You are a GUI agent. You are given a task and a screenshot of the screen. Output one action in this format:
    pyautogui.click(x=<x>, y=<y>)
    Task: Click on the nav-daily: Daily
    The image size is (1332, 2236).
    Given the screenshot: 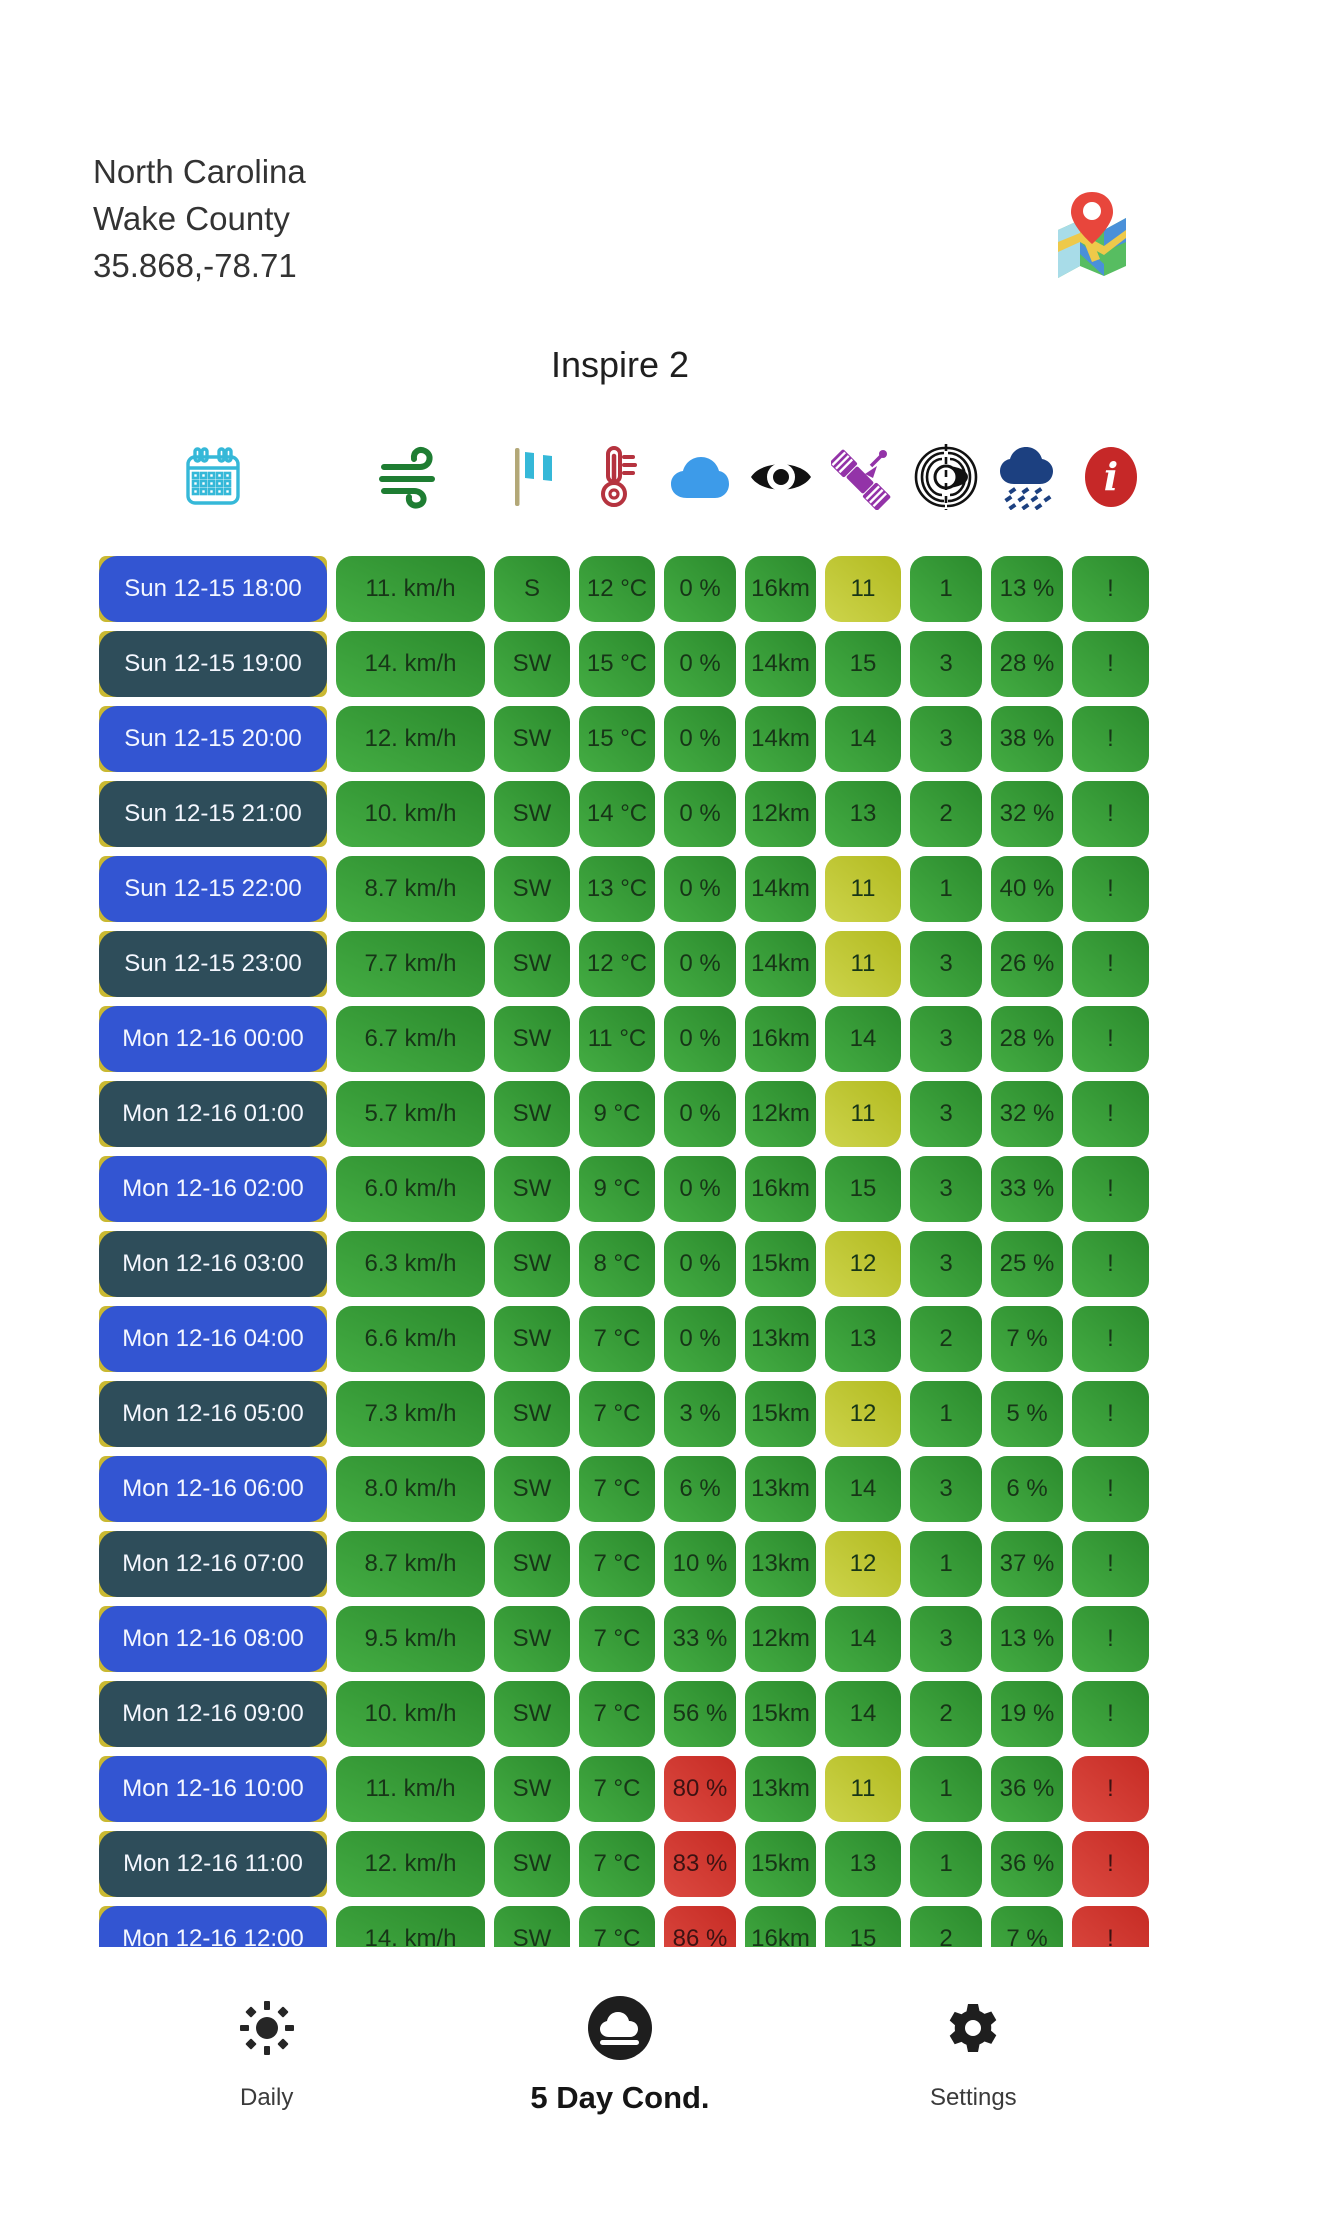 What is the action you would take?
    pyautogui.click(x=266, y=2073)
    